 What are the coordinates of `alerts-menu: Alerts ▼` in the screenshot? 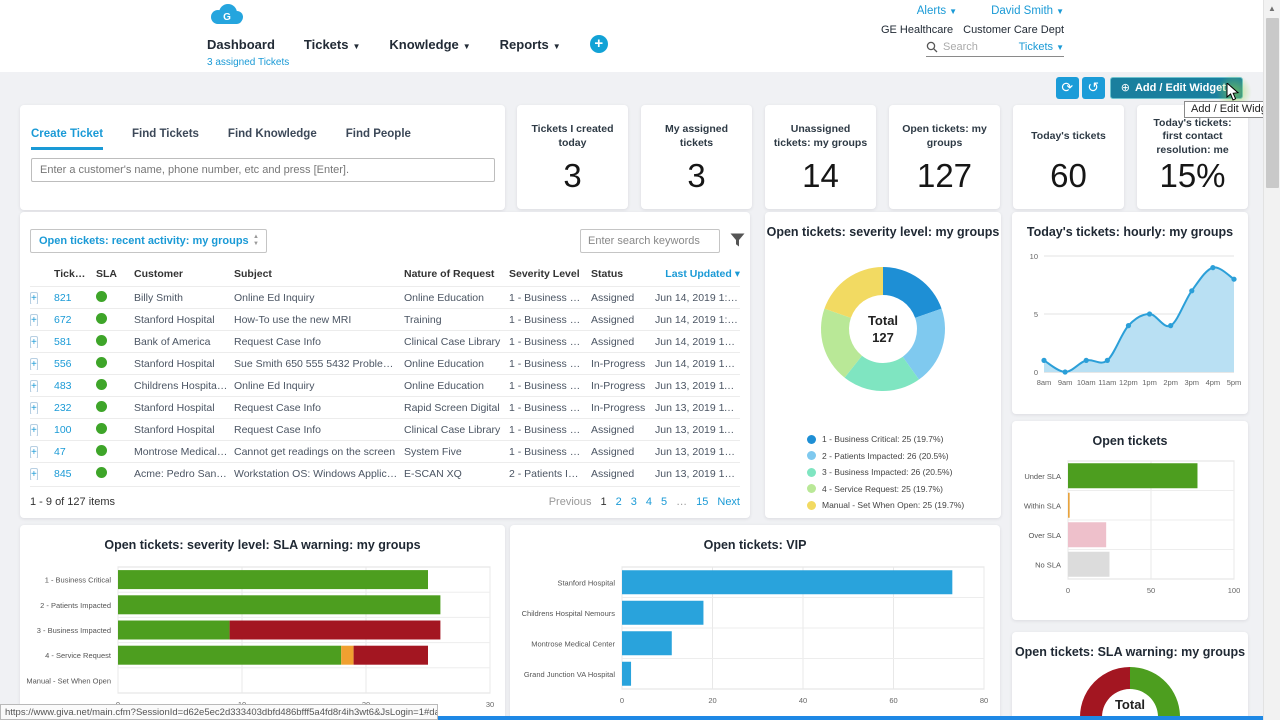 It's located at (937, 11).